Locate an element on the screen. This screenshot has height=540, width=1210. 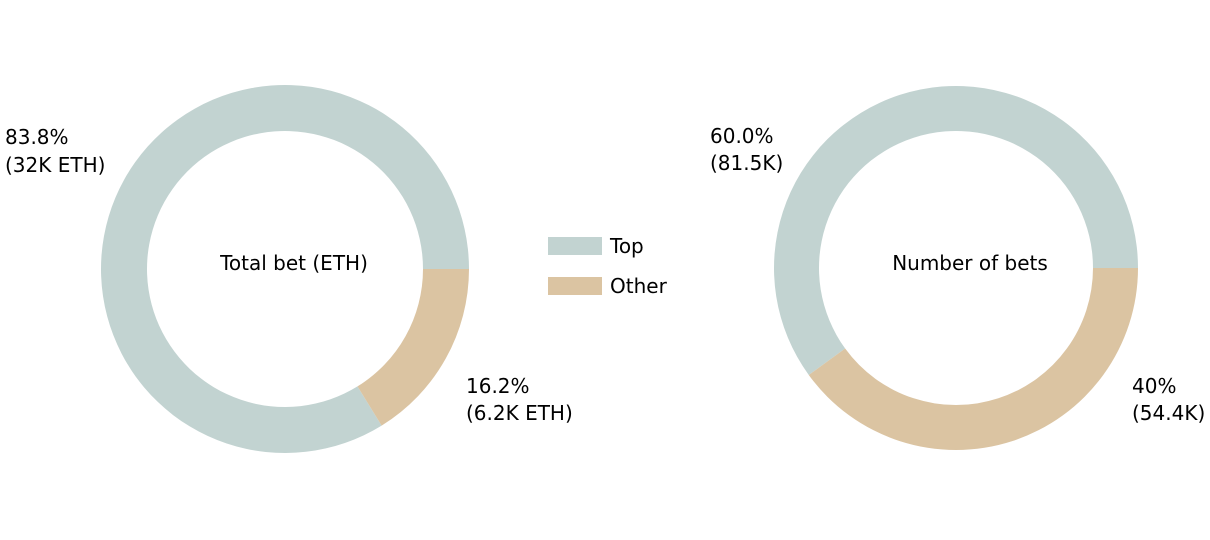
legend-label-other: Other is located at coordinates (639, 286).